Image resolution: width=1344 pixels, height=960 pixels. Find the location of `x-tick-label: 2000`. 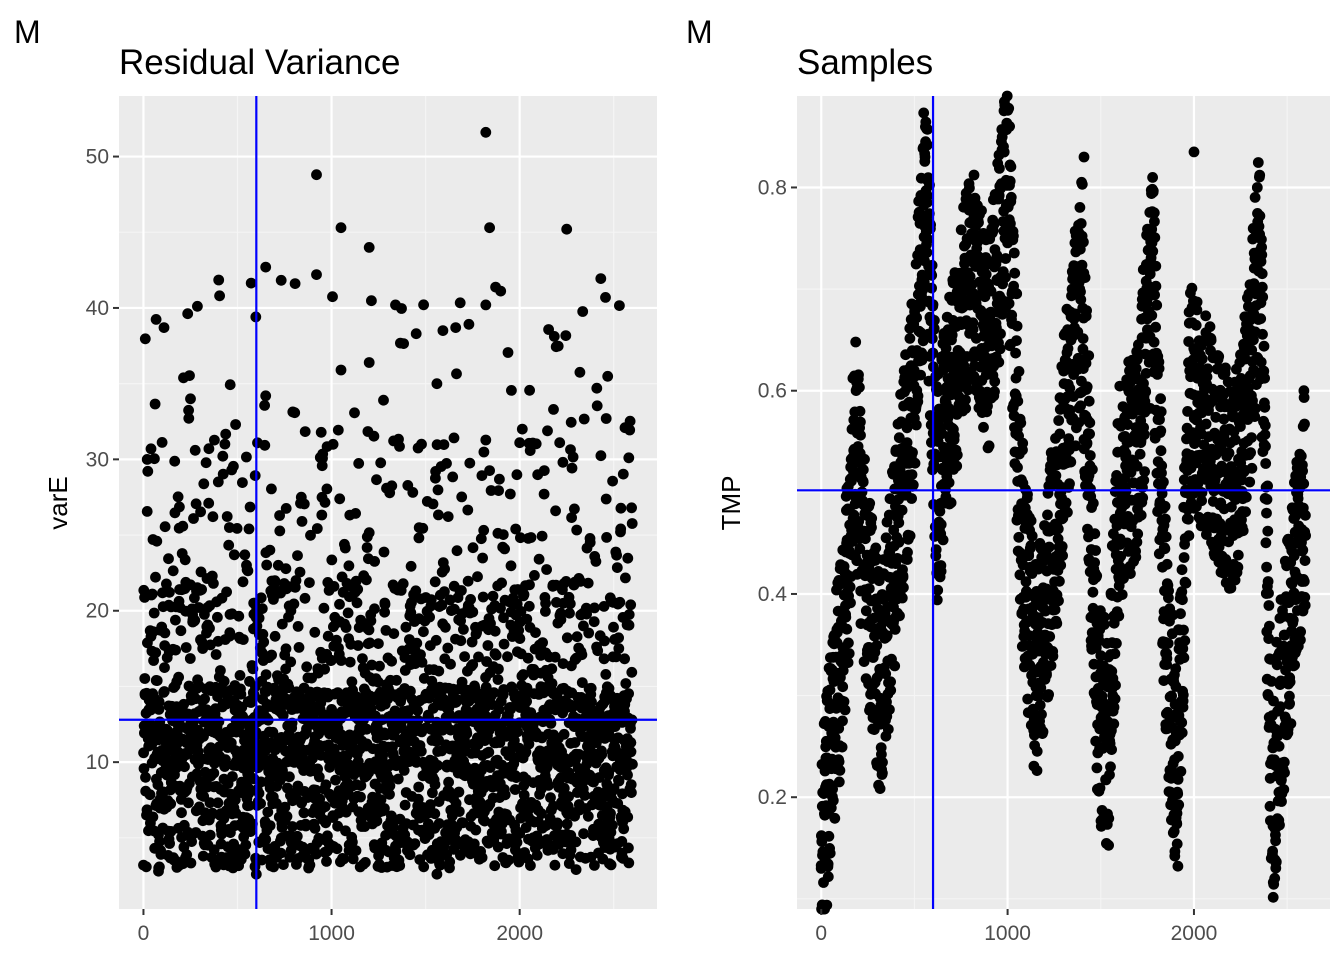

x-tick-label: 2000 is located at coordinates (519, 933).